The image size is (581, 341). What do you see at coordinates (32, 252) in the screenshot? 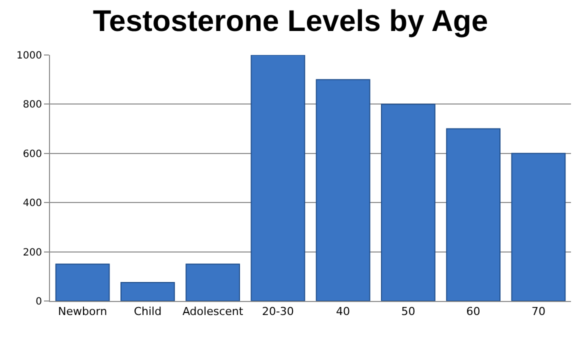
I see `y-tick-label: 200` at bounding box center [32, 252].